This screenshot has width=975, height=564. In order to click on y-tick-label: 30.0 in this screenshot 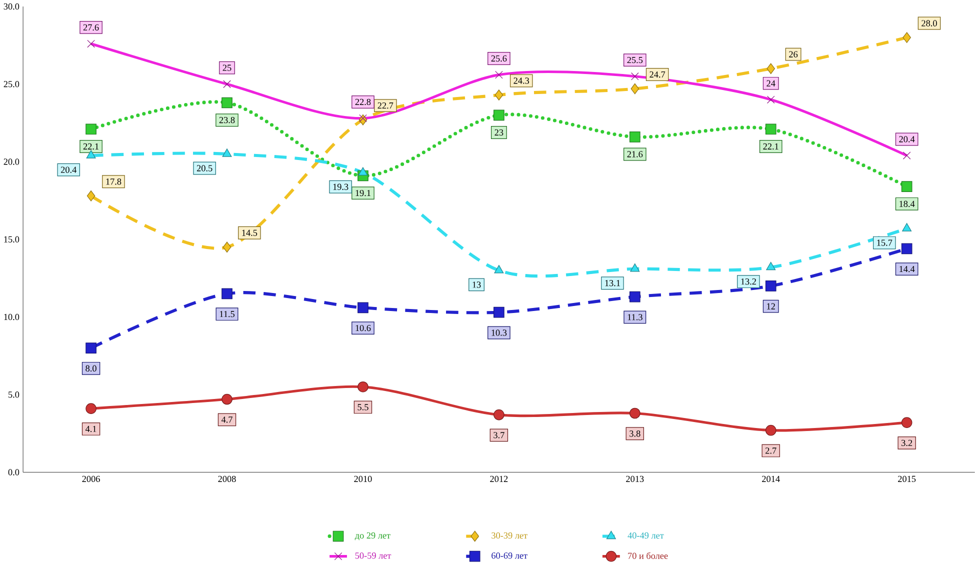, I will do `click(12, 6)`.